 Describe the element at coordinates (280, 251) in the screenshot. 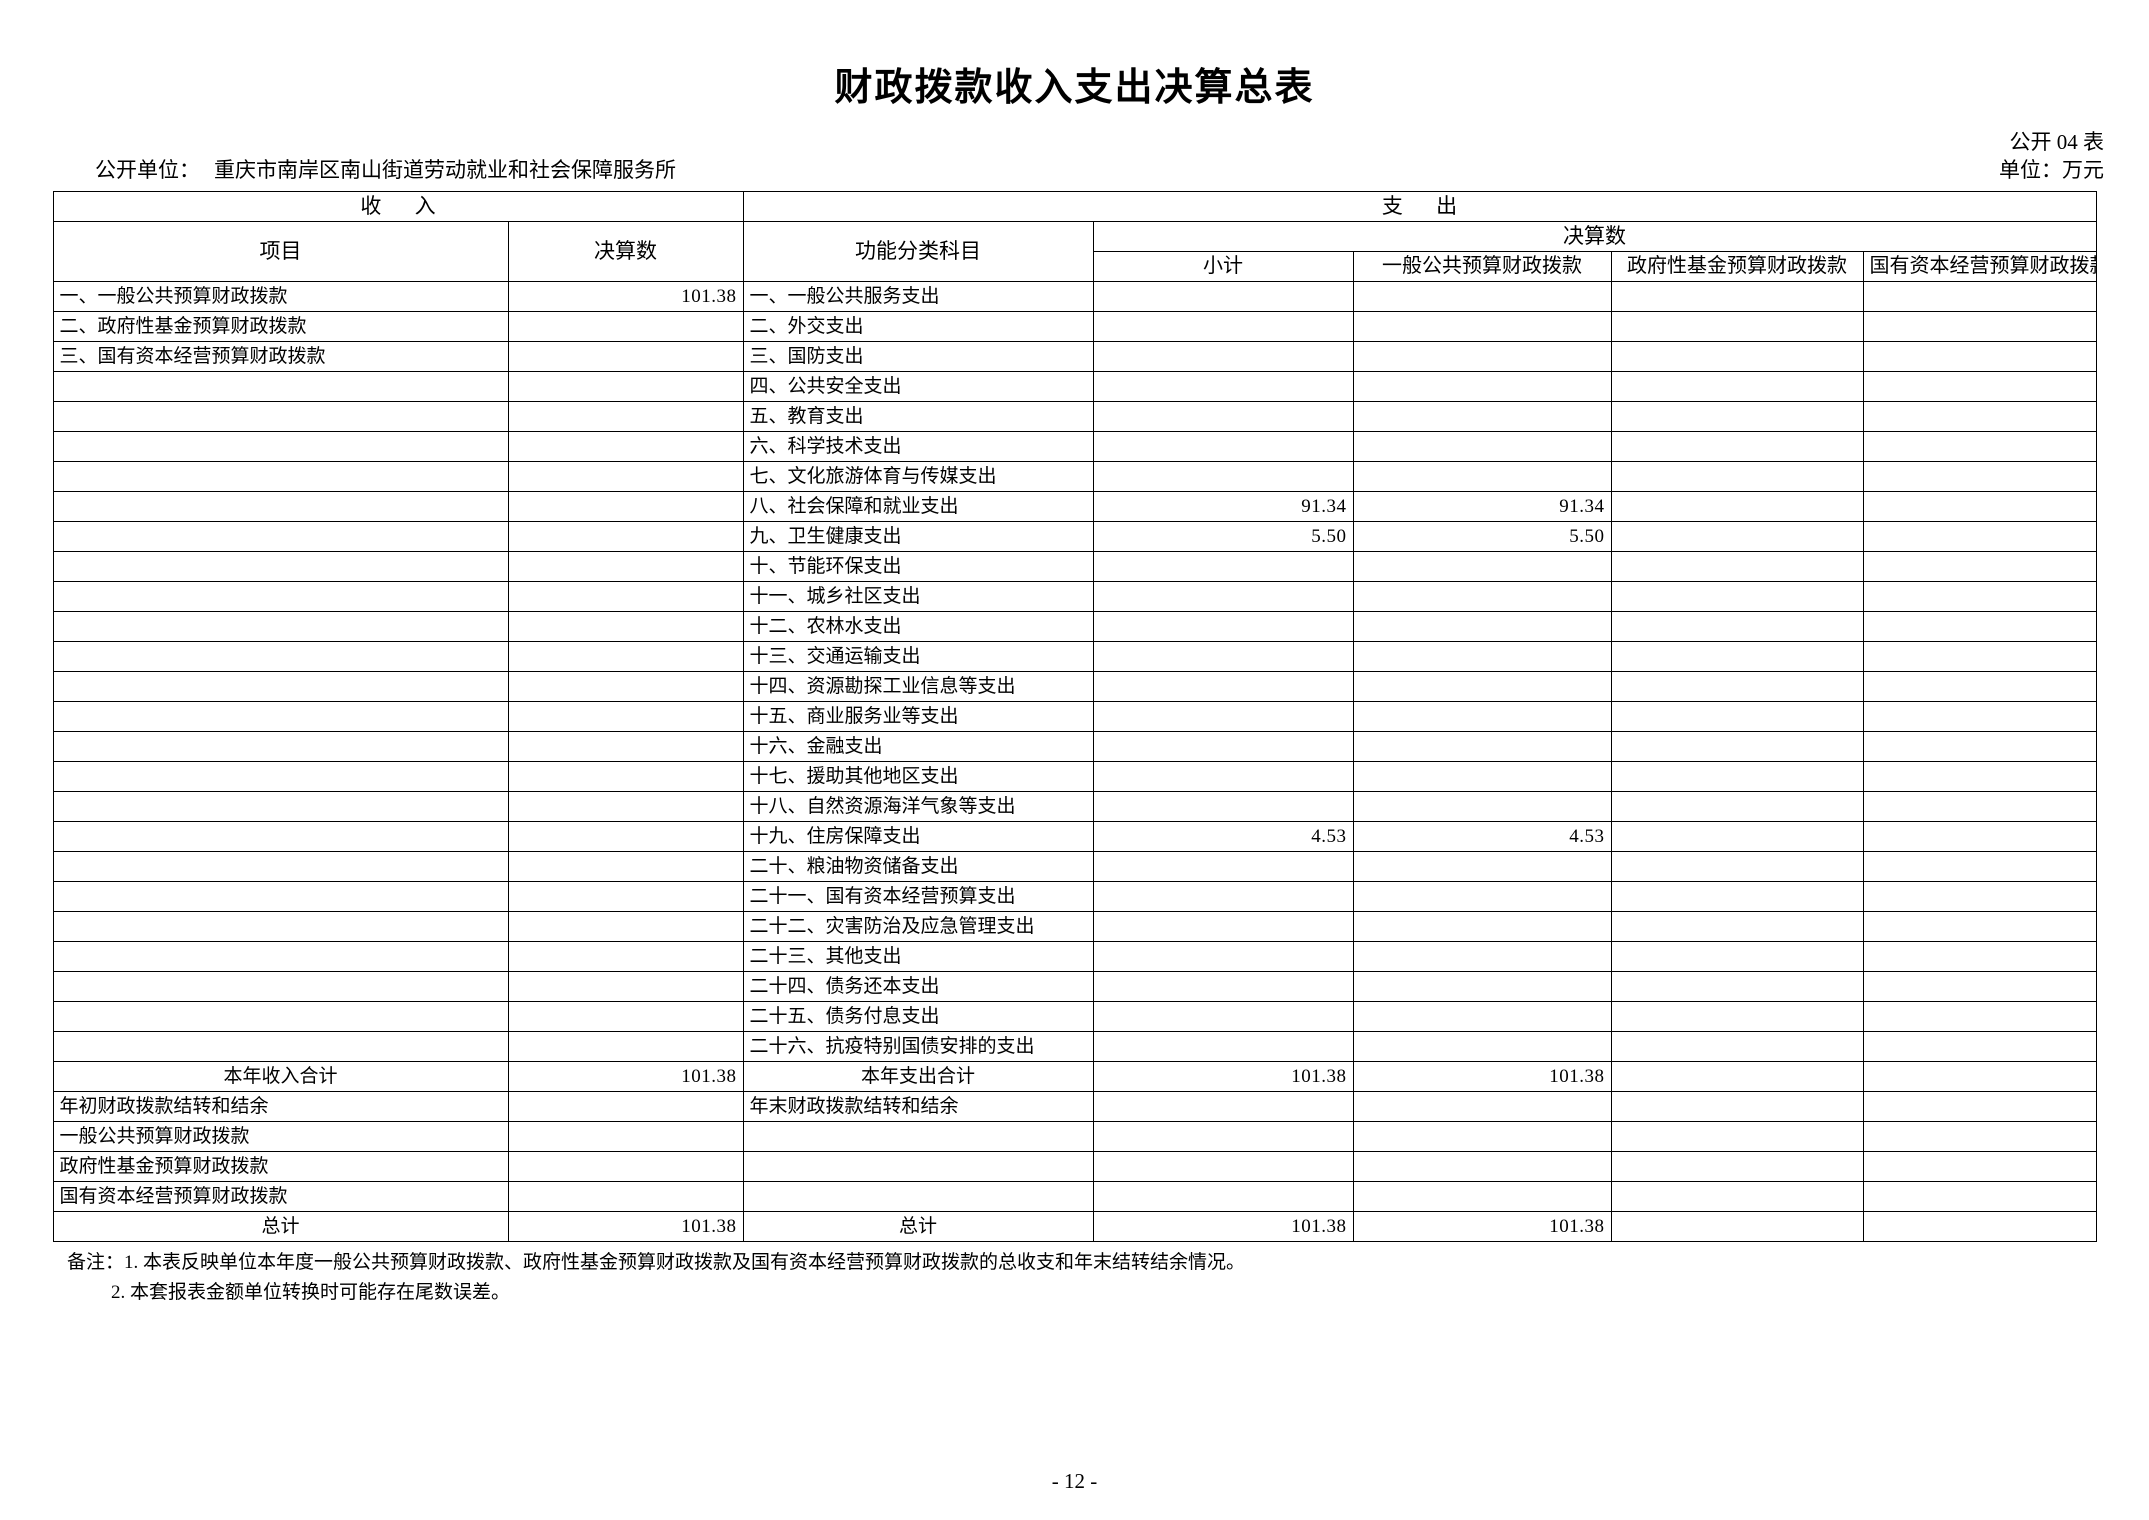

I see `col-income-item: 项目` at that location.